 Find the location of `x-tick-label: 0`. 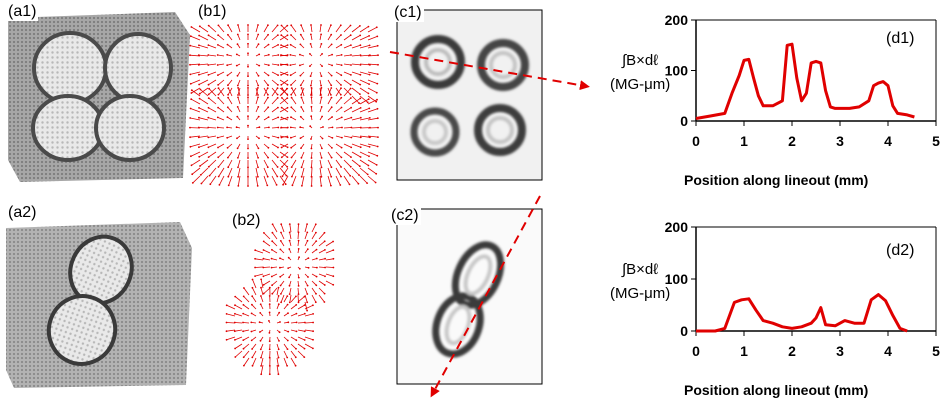

x-tick-label: 0 is located at coordinates (696, 141).